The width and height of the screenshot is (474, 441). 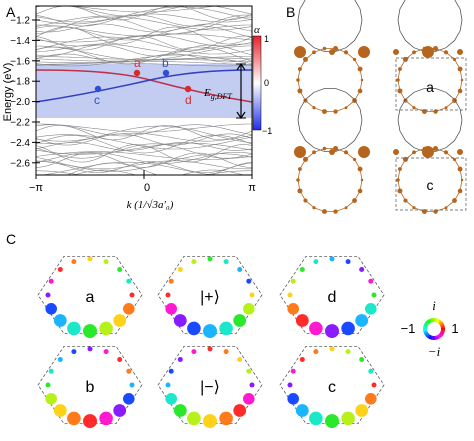 I want to click on x-axis-label: k (1/√3a′₀), so click(x=150, y=205).